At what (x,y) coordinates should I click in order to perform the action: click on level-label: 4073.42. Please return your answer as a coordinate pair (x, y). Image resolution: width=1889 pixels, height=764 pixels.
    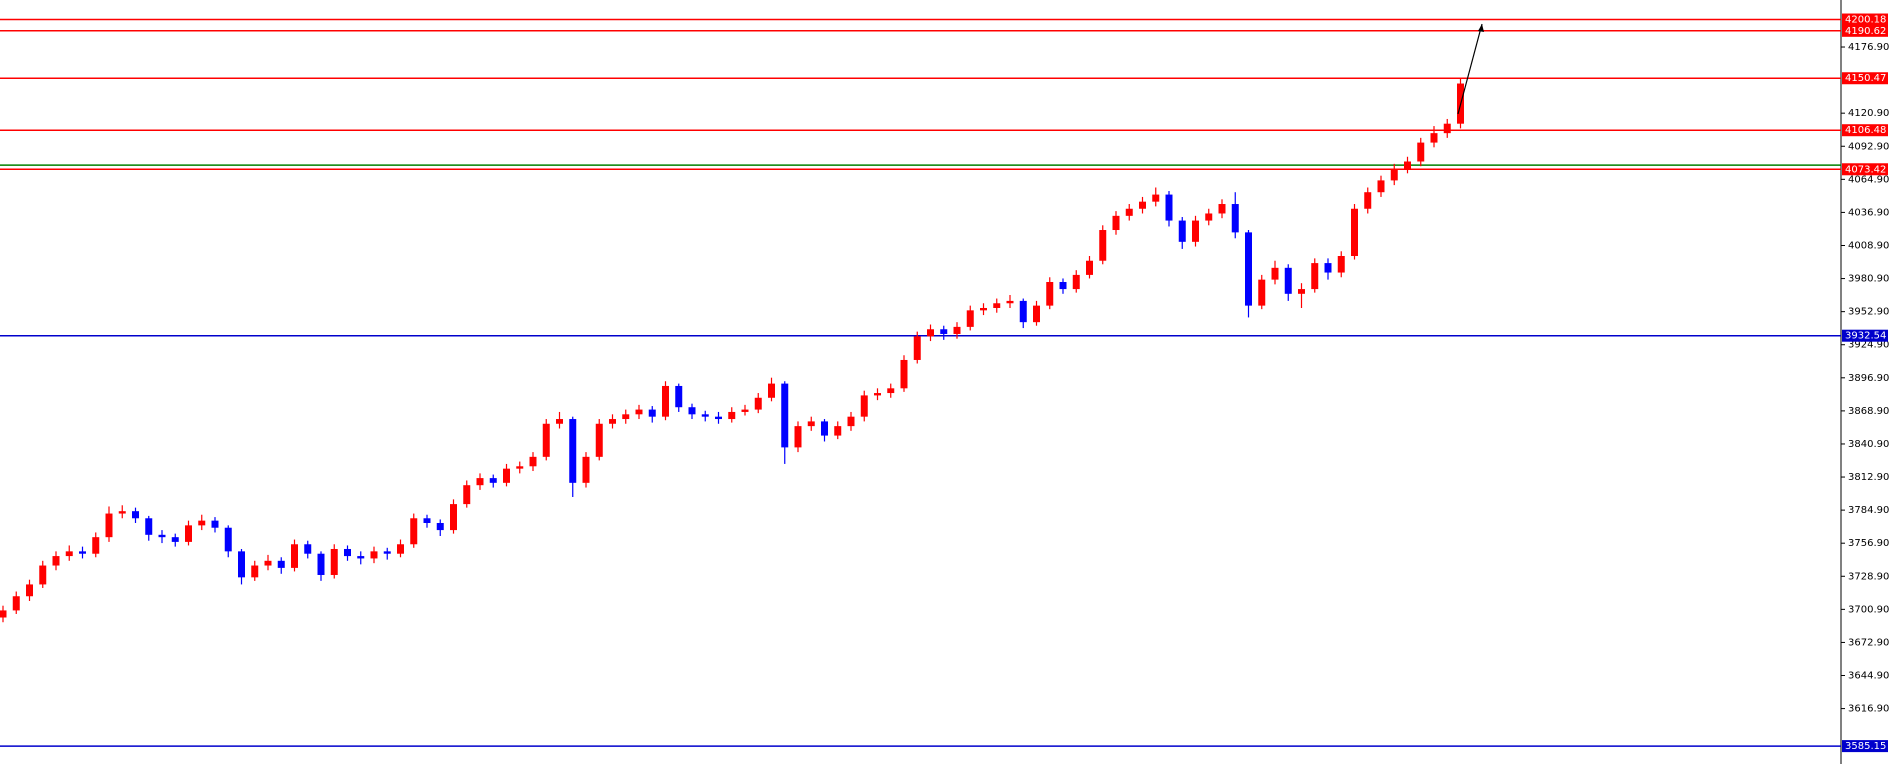
    Looking at the image, I should click on (1865, 169).